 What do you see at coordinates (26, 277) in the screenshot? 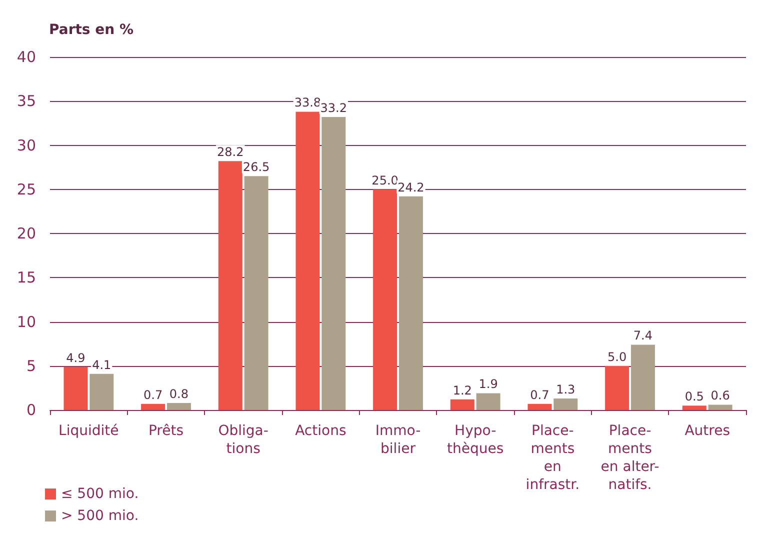
I see `y-tick-label: 15` at bounding box center [26, 277].